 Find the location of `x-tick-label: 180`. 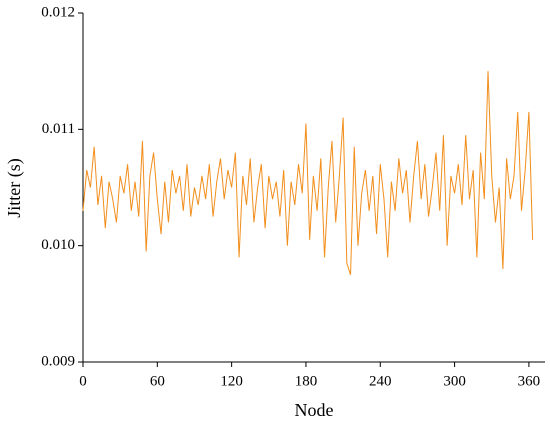

x-tick-label: 180 is located at coordinates (306, 381).